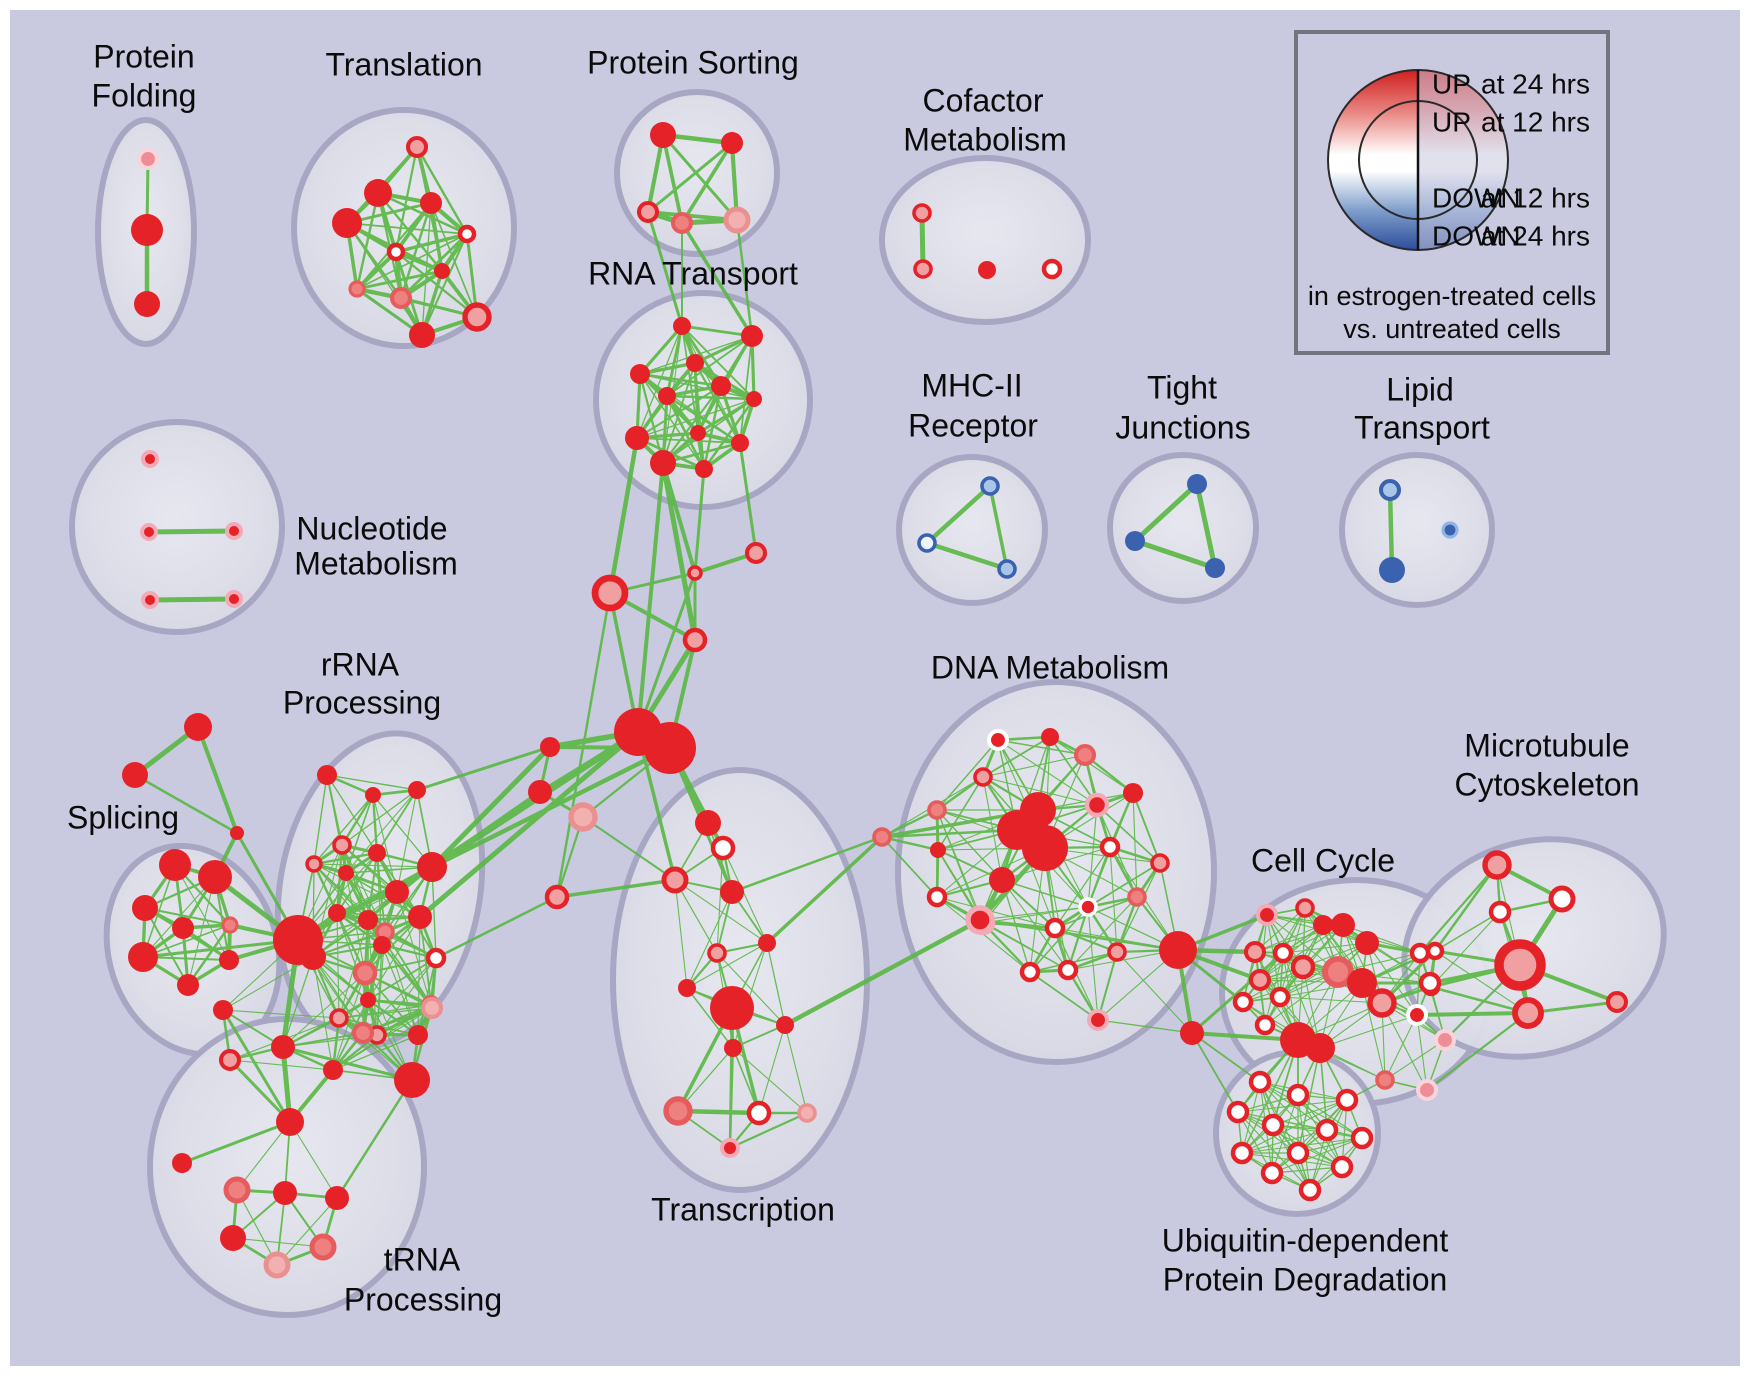  Describe the element at coordinates (177, 527) in the screenshot. I see `cluster-nucleotide-ellipse` at that location.